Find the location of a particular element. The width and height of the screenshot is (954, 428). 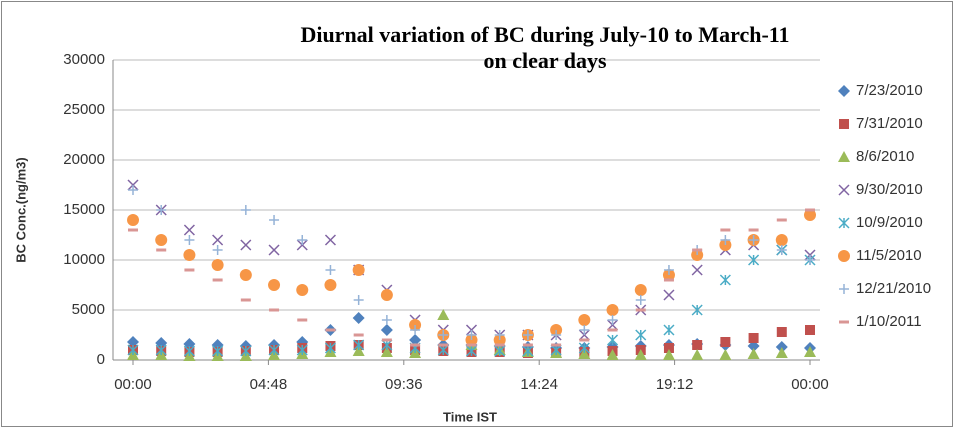

legend-label: 12/21/2010 is located at coordinates (894, 288).